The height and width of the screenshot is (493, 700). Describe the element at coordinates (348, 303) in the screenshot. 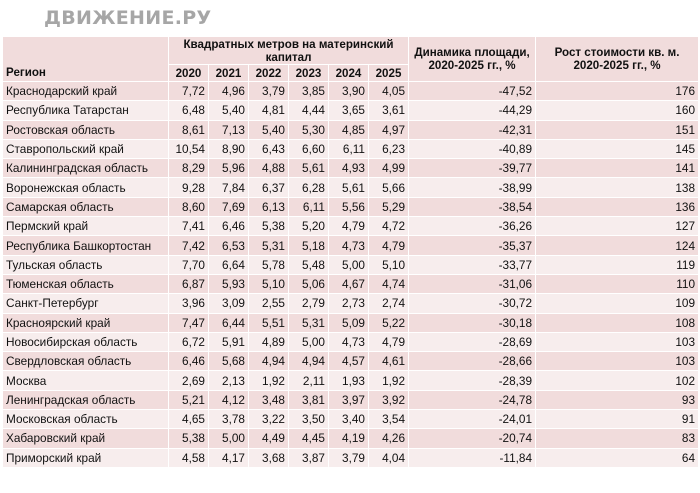

I see `sqm-value-cell: 2,73` at that location.